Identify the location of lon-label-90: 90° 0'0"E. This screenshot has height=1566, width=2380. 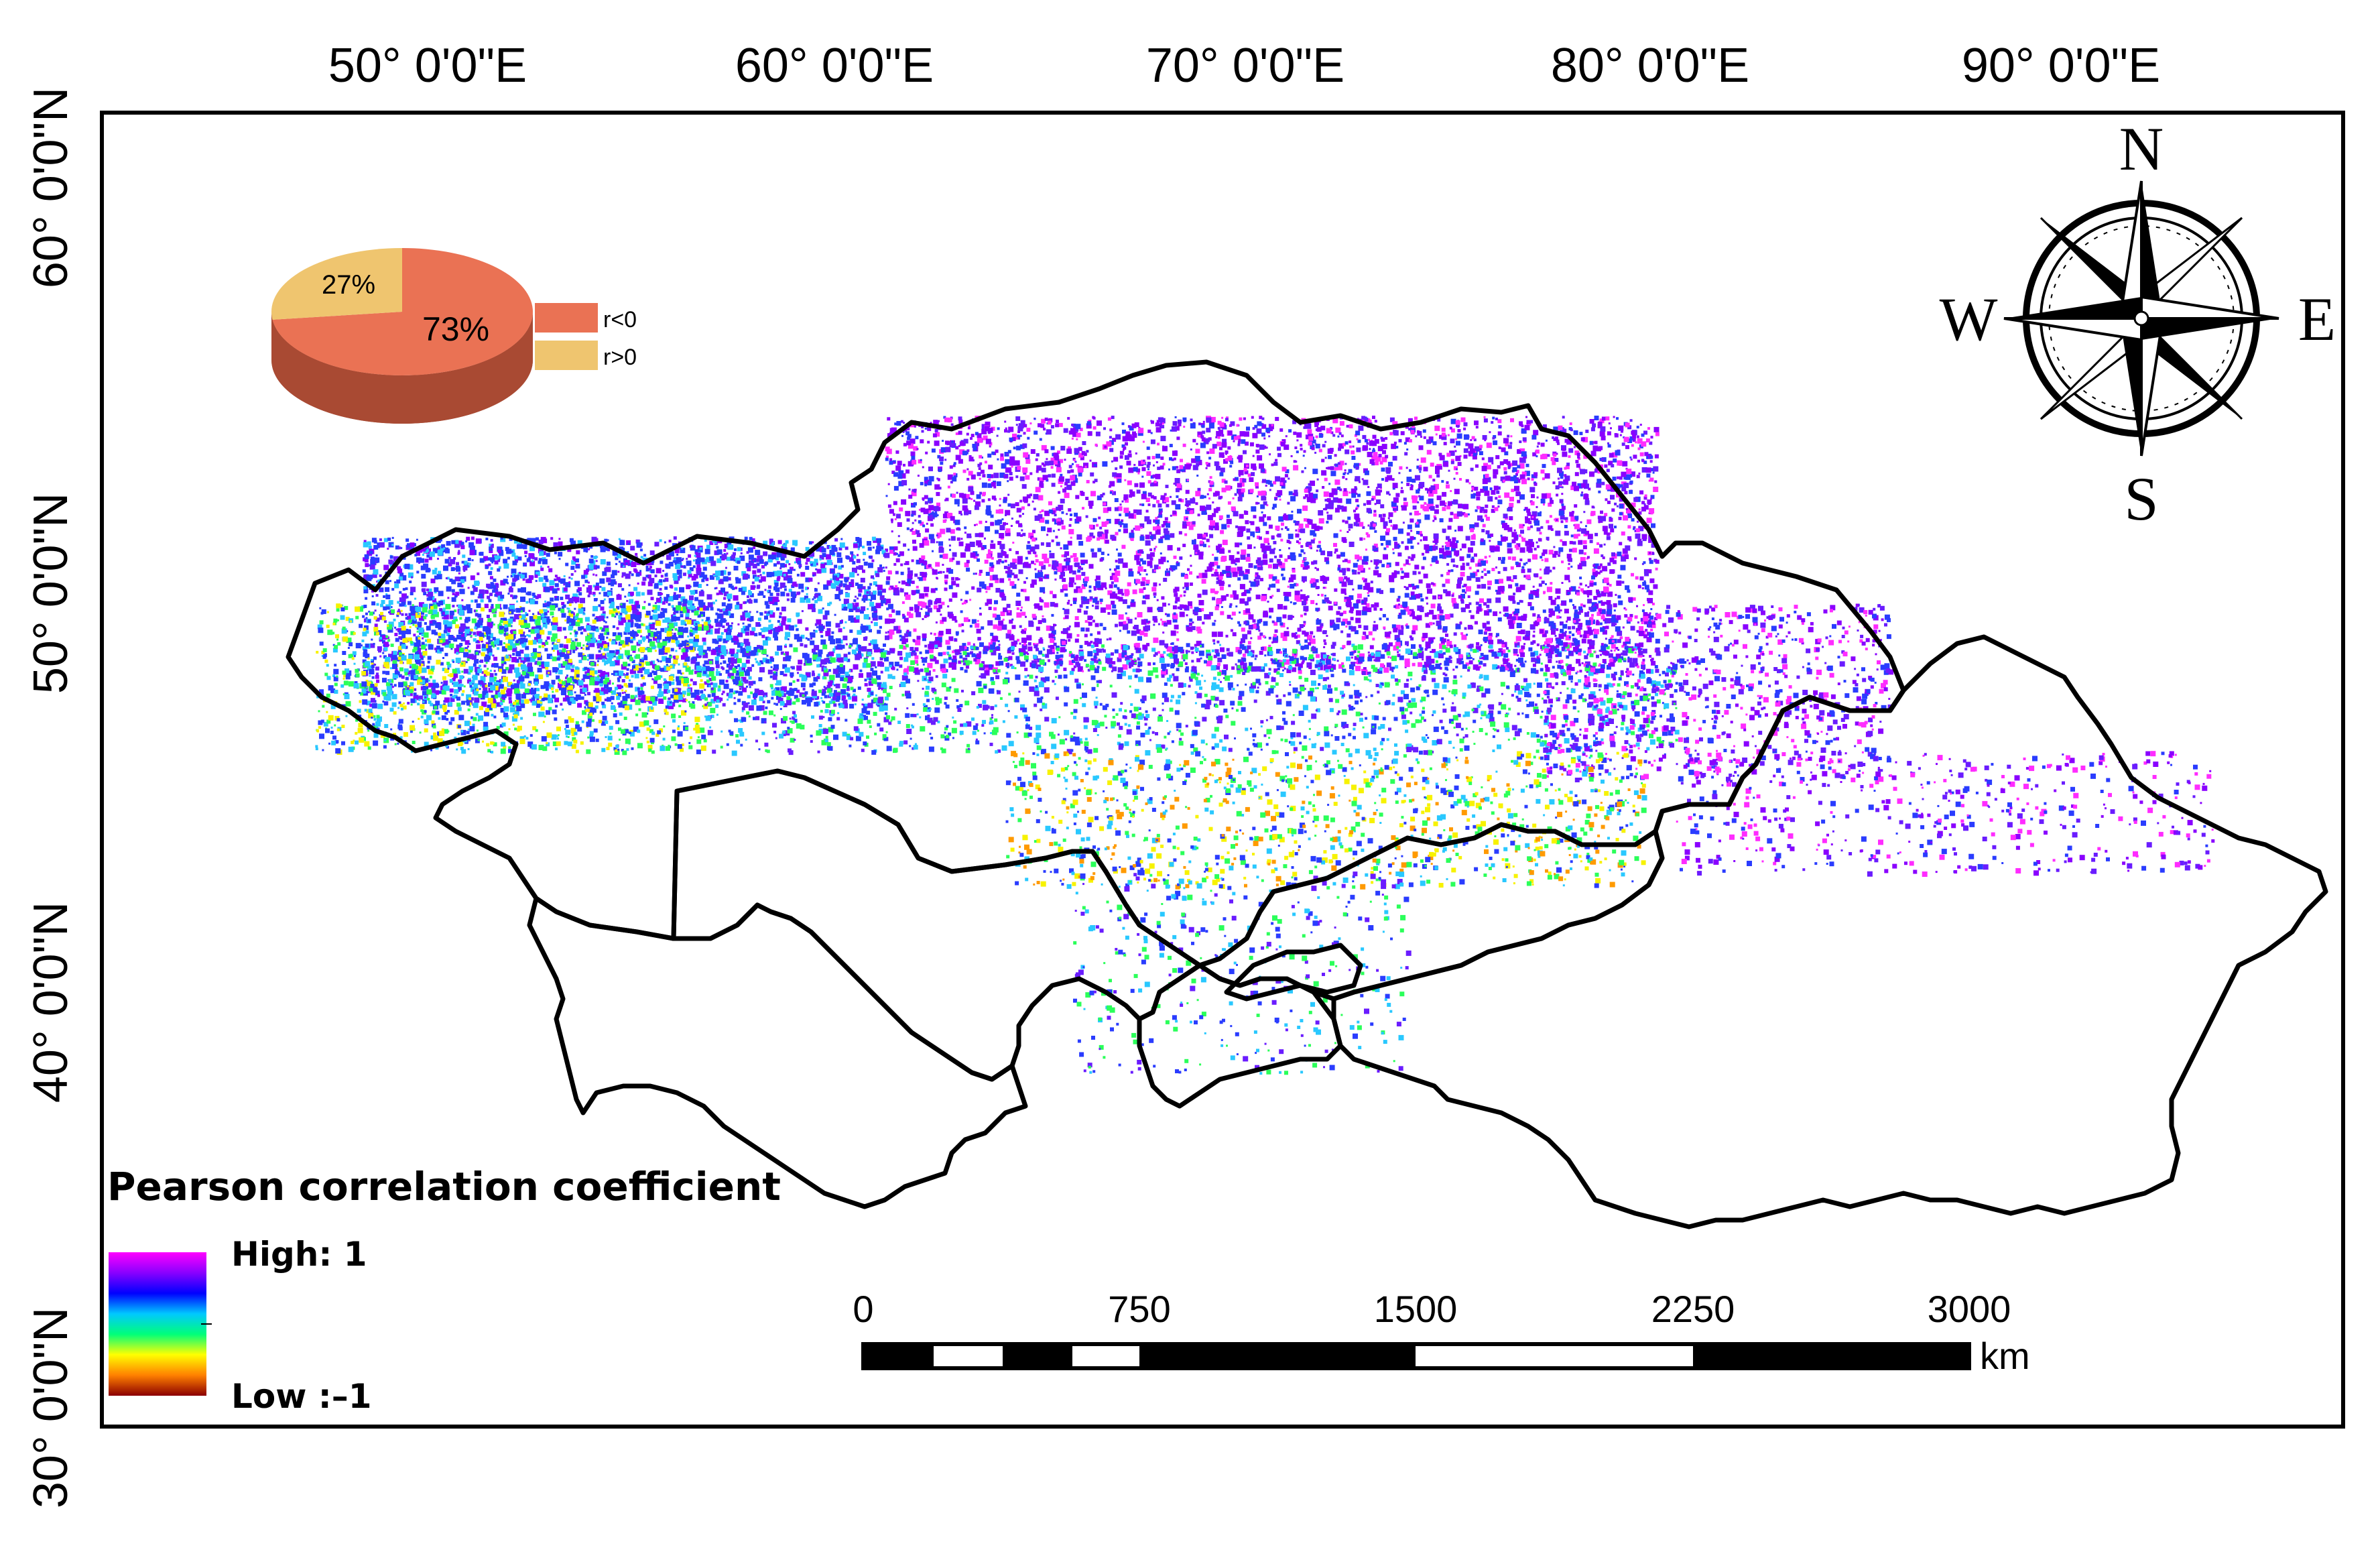
(2061, 66).